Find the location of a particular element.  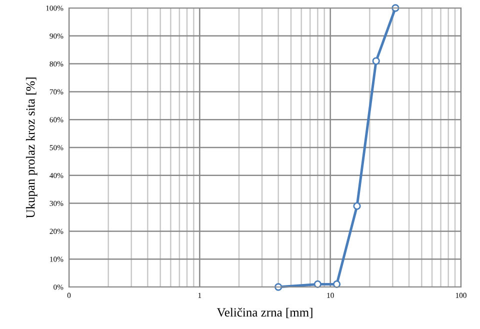

x-axis-title: Veličina zrna [mm] is located at coordinates (264, 313).